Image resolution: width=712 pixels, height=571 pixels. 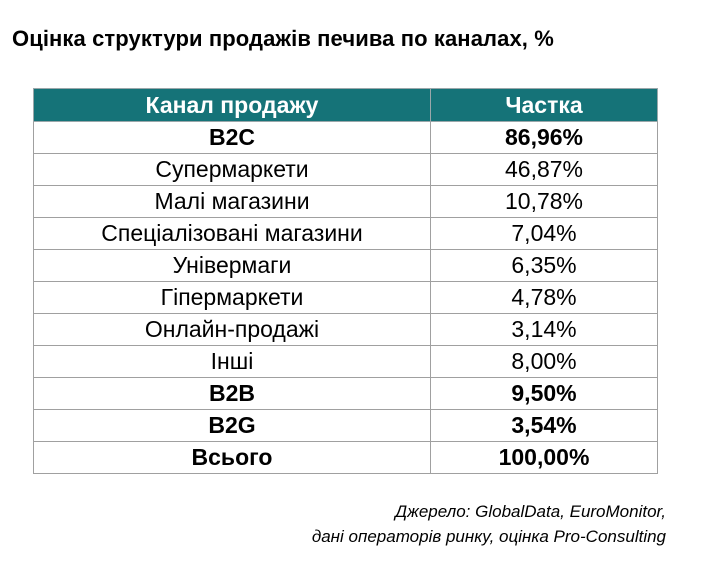 I want to click on channel-cell: Гіпермаркети, so click(x=232, y=297).